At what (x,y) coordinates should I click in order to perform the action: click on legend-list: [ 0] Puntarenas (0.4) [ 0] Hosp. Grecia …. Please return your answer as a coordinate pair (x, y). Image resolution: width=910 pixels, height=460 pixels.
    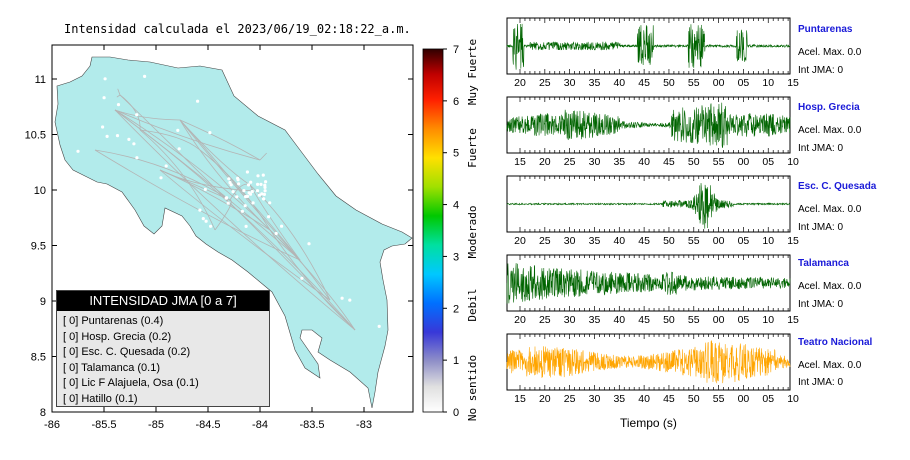
    Looking at the image, I should click on (163, 359).